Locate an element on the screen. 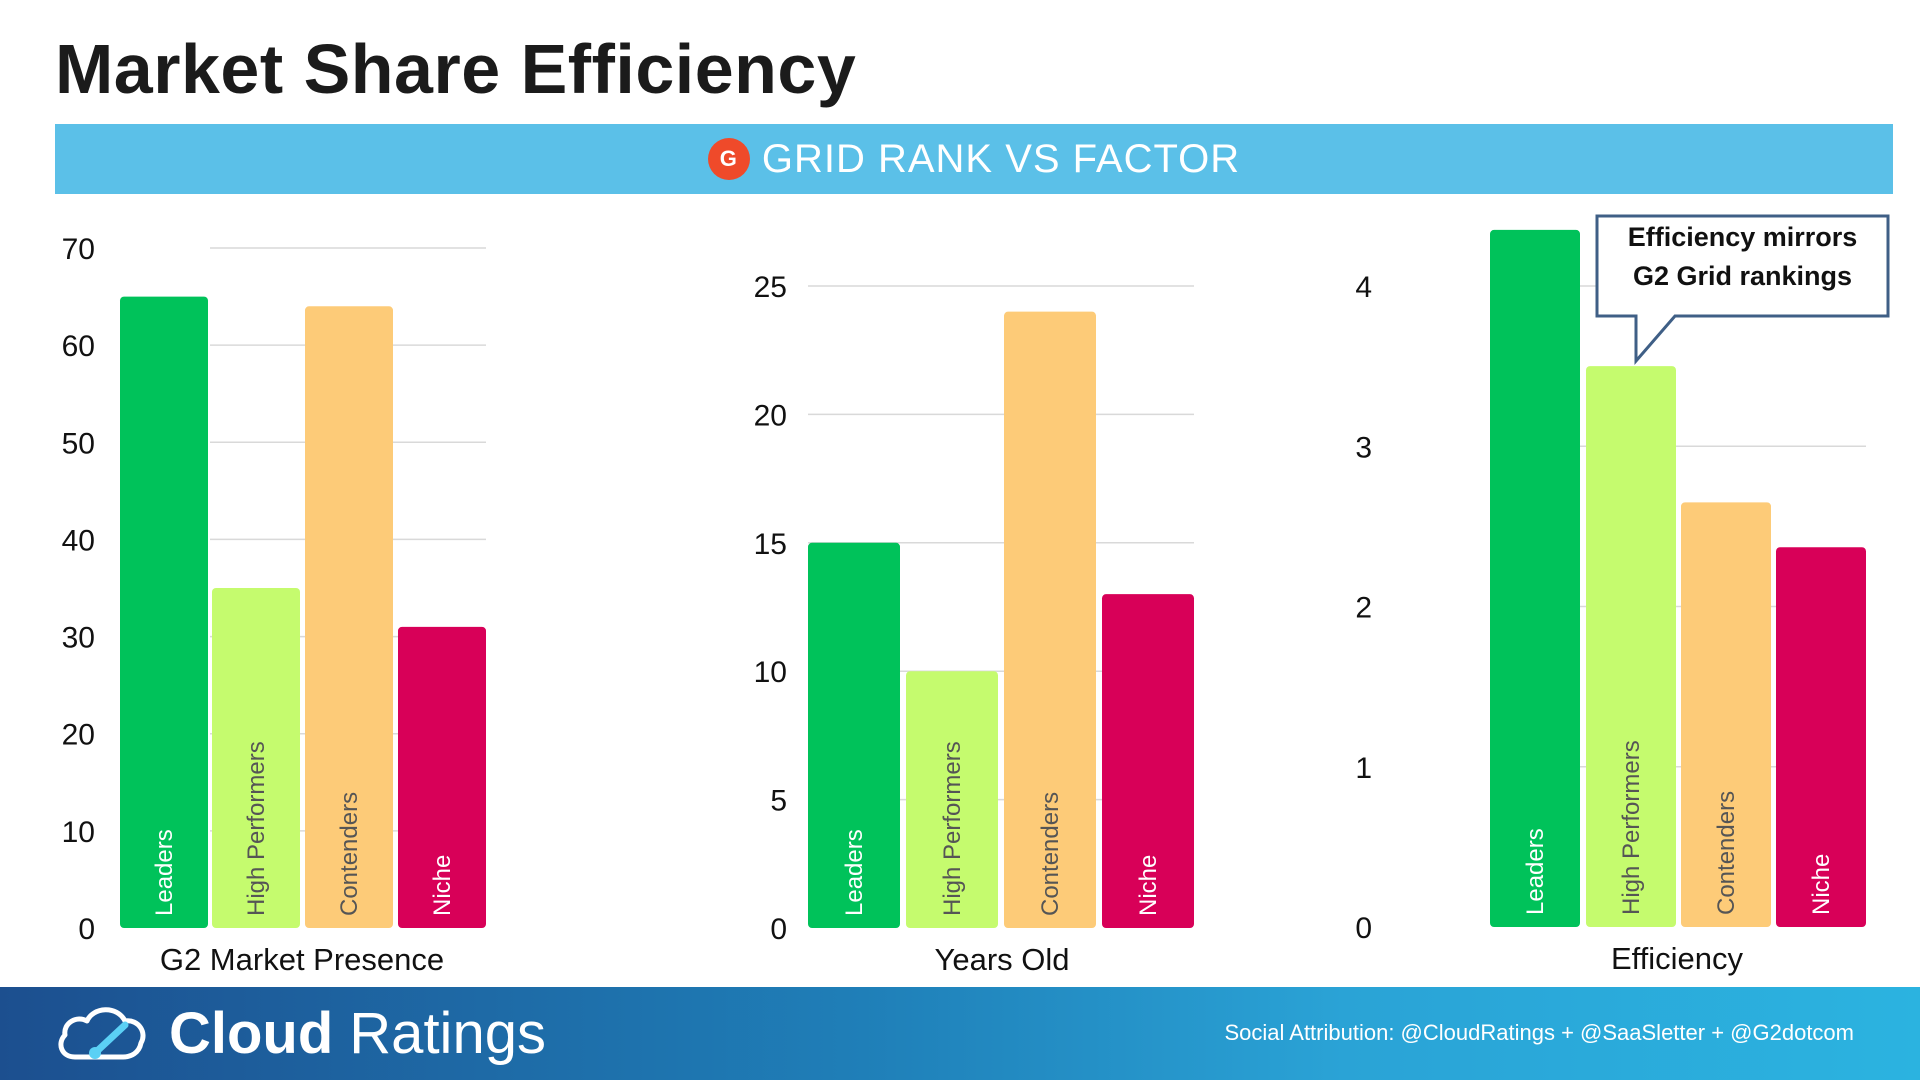 This screenshot has width=1920, height=1080. y-tick-label: 4 is located at coordinates (1363, 287).